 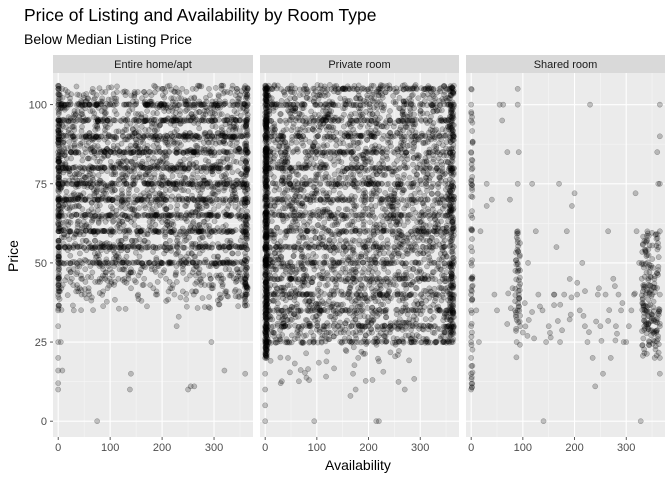 I want to click on x-axis-label: Availability, so click(x=358, y=465).